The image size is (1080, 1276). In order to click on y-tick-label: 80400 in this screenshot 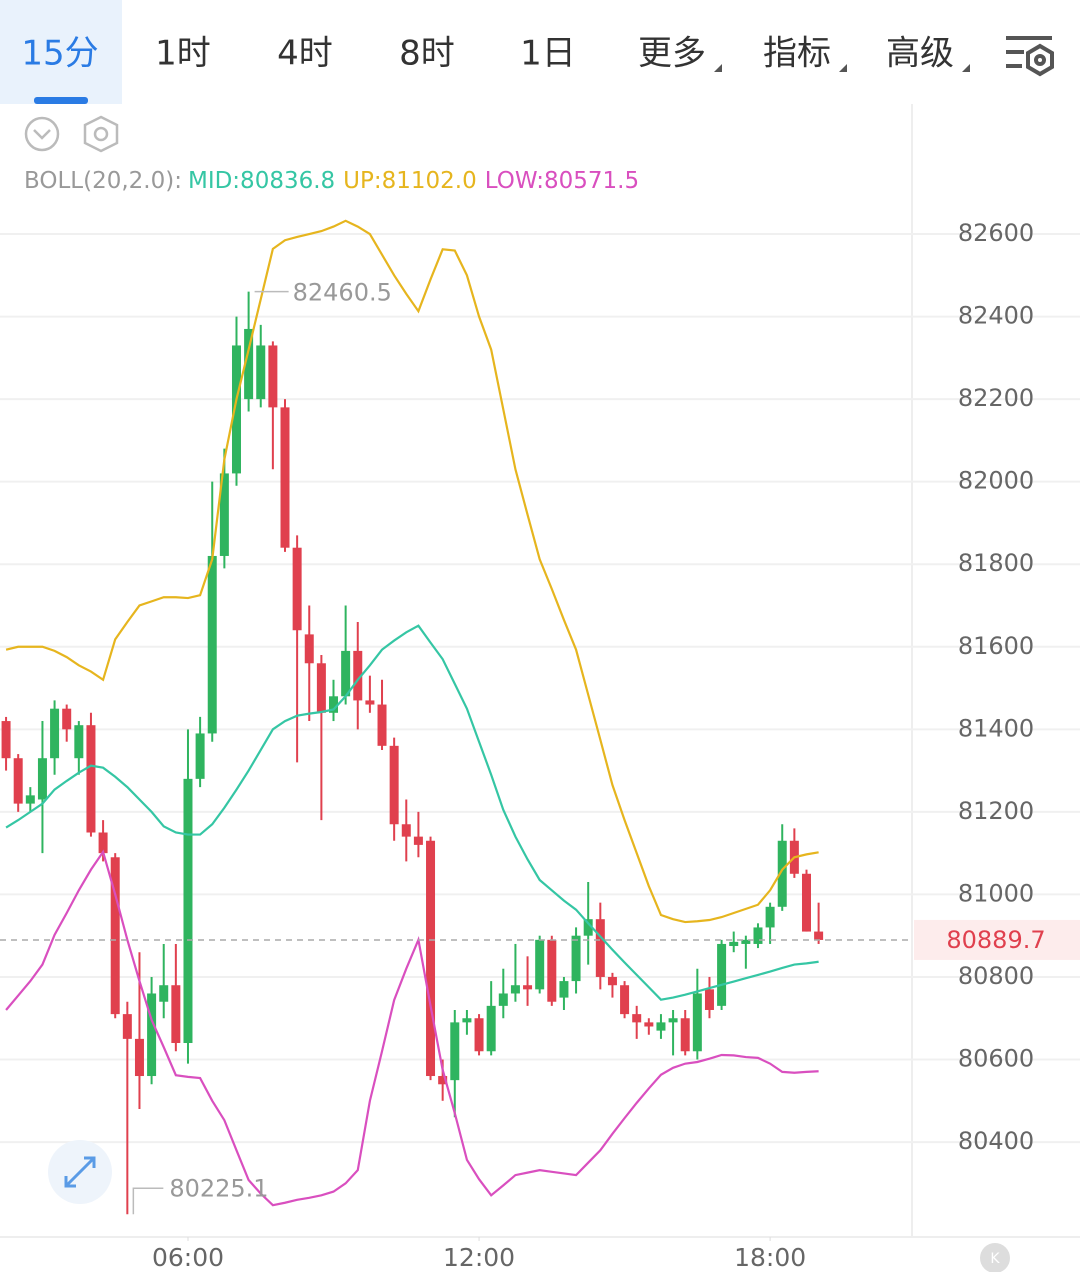, I will do `click(996, 1141)`.